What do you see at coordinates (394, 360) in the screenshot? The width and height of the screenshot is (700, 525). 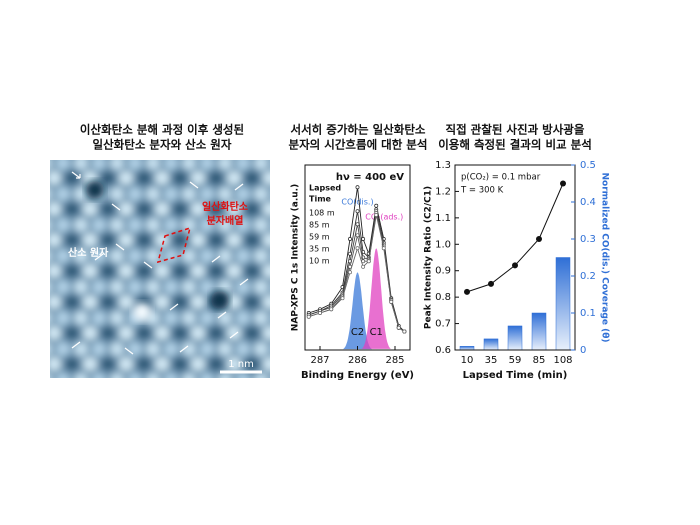 I see `x-tick-label: 285` at bounding box center [394, 360].